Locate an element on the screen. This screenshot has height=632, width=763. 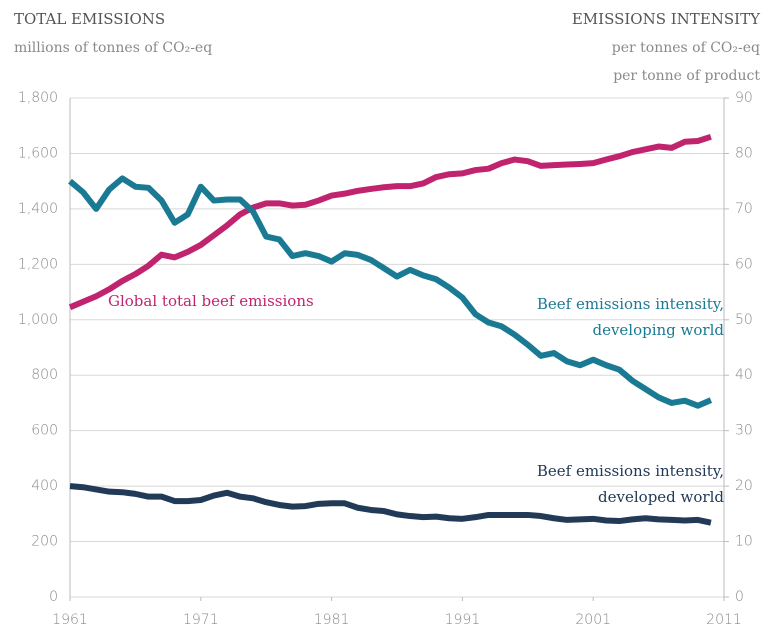
series-label-line: developing world is located at coordinates (658, 330).